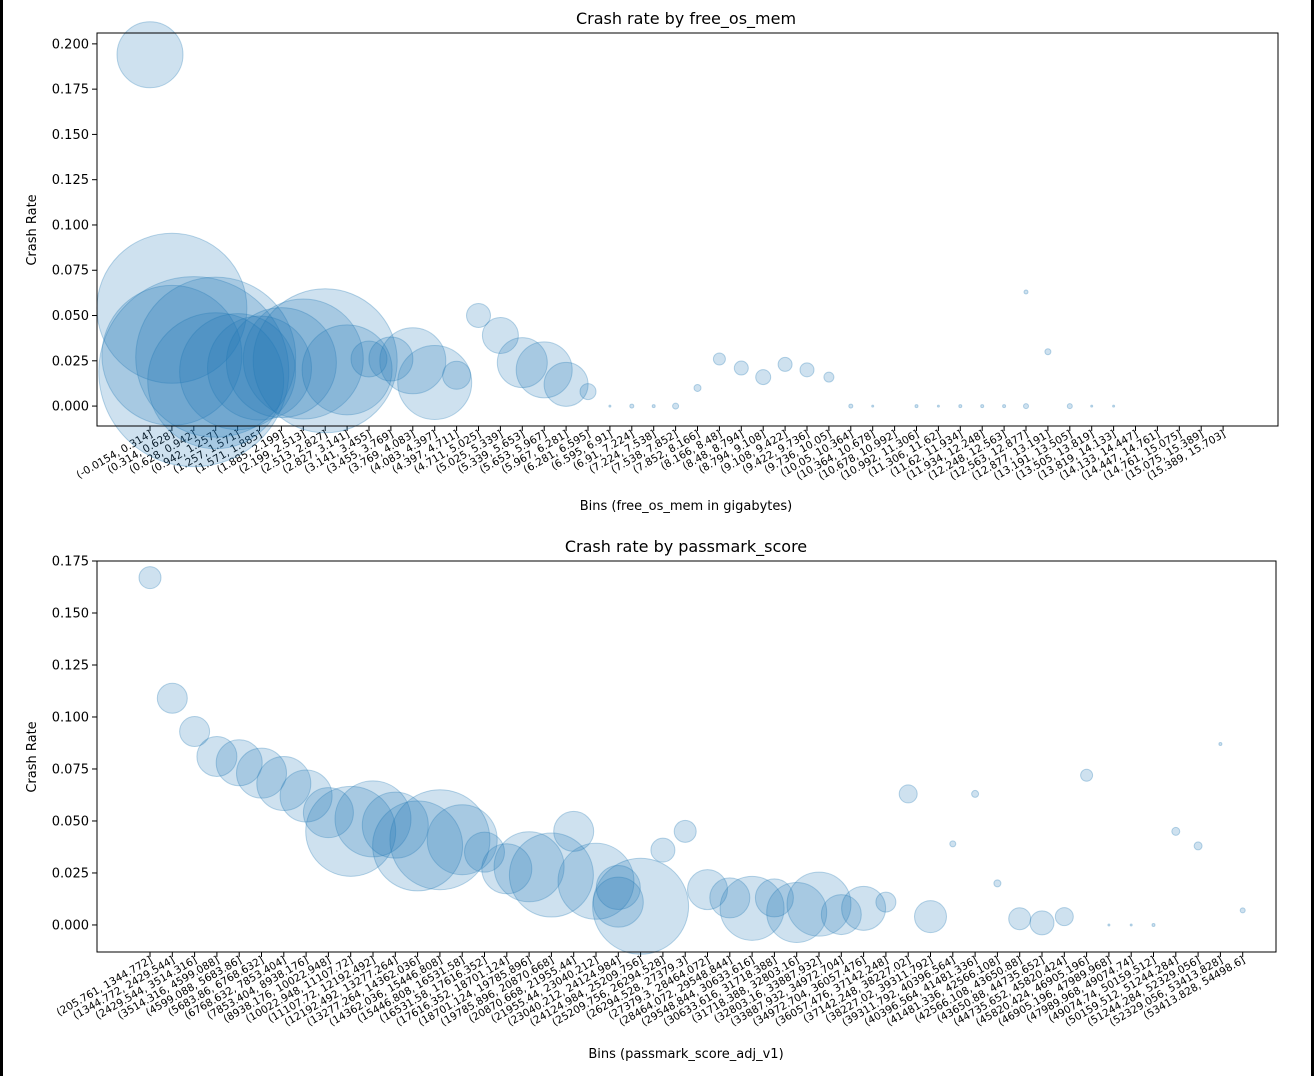 This screenshot has width=1314, height=1076. I want to click on chart-title: Crash rate by free_os_mem, so click(686, 19).